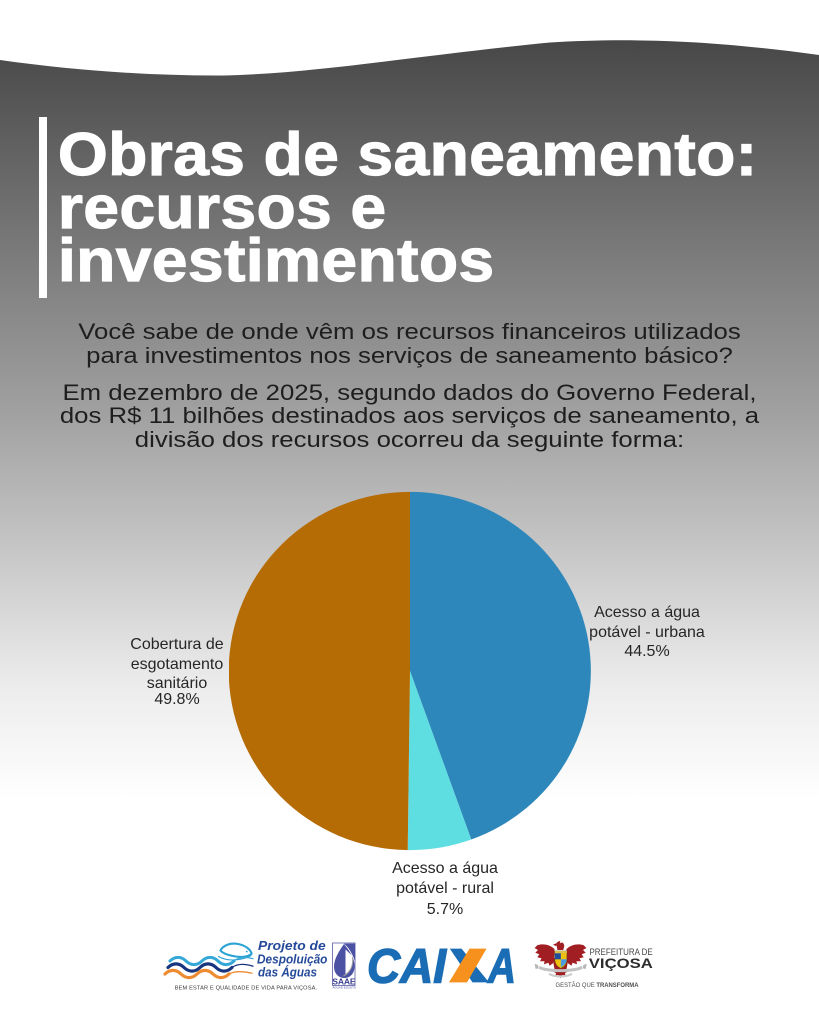 This screenshot has width=819, height=1024. What do you see at coordinates (501, 966) in the screenshot?
I see `svg-text: A` at bounding box center [501, 966].